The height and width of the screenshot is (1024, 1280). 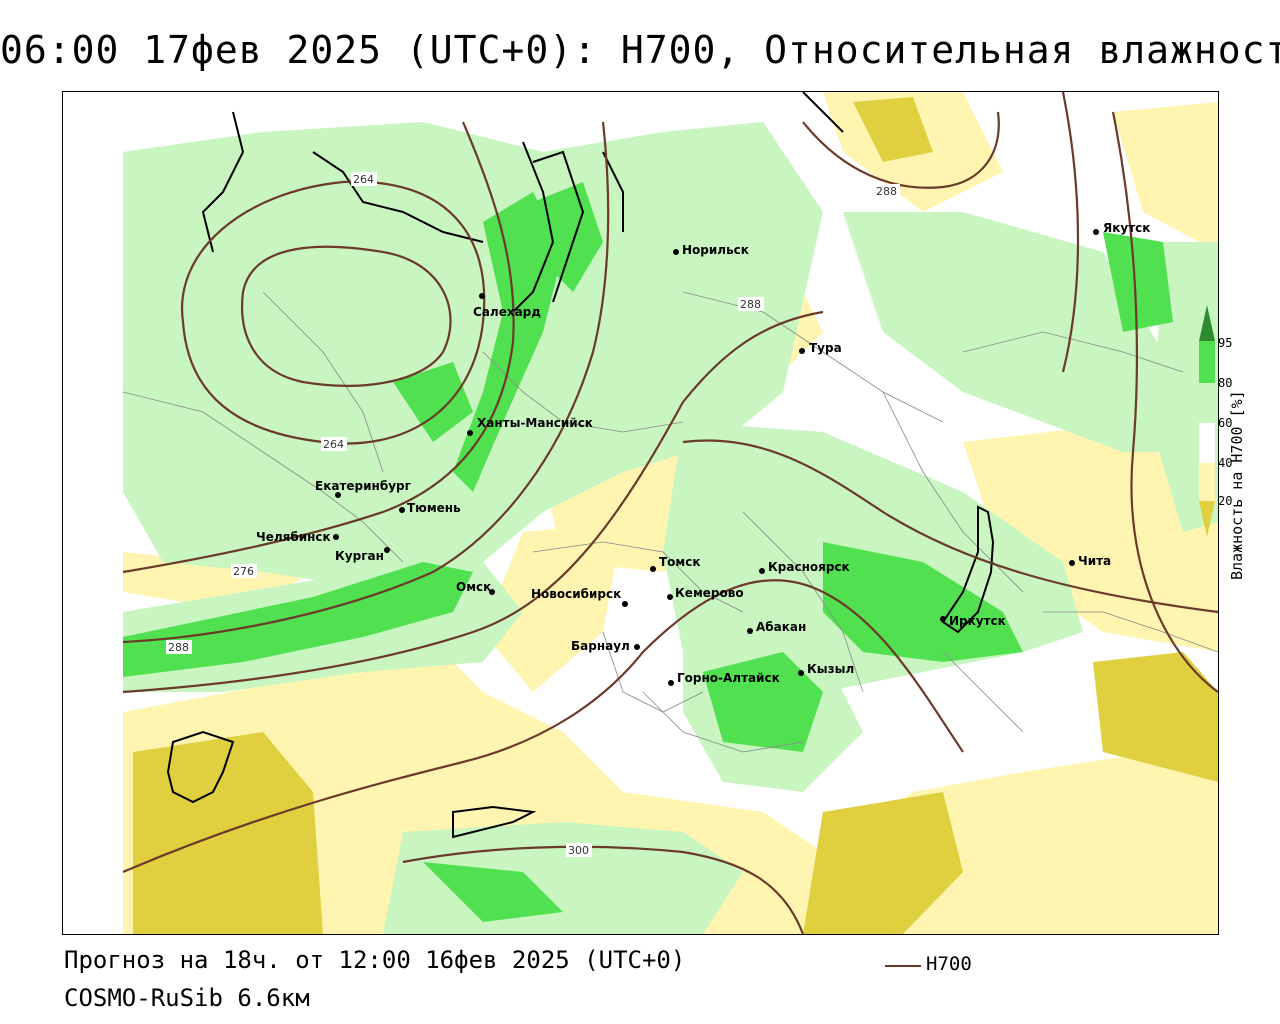 What do you see at coordinates (1225, 501) in the screenshot?
I see `colorbar-tick: 20` at bounding box center [1225, 501].